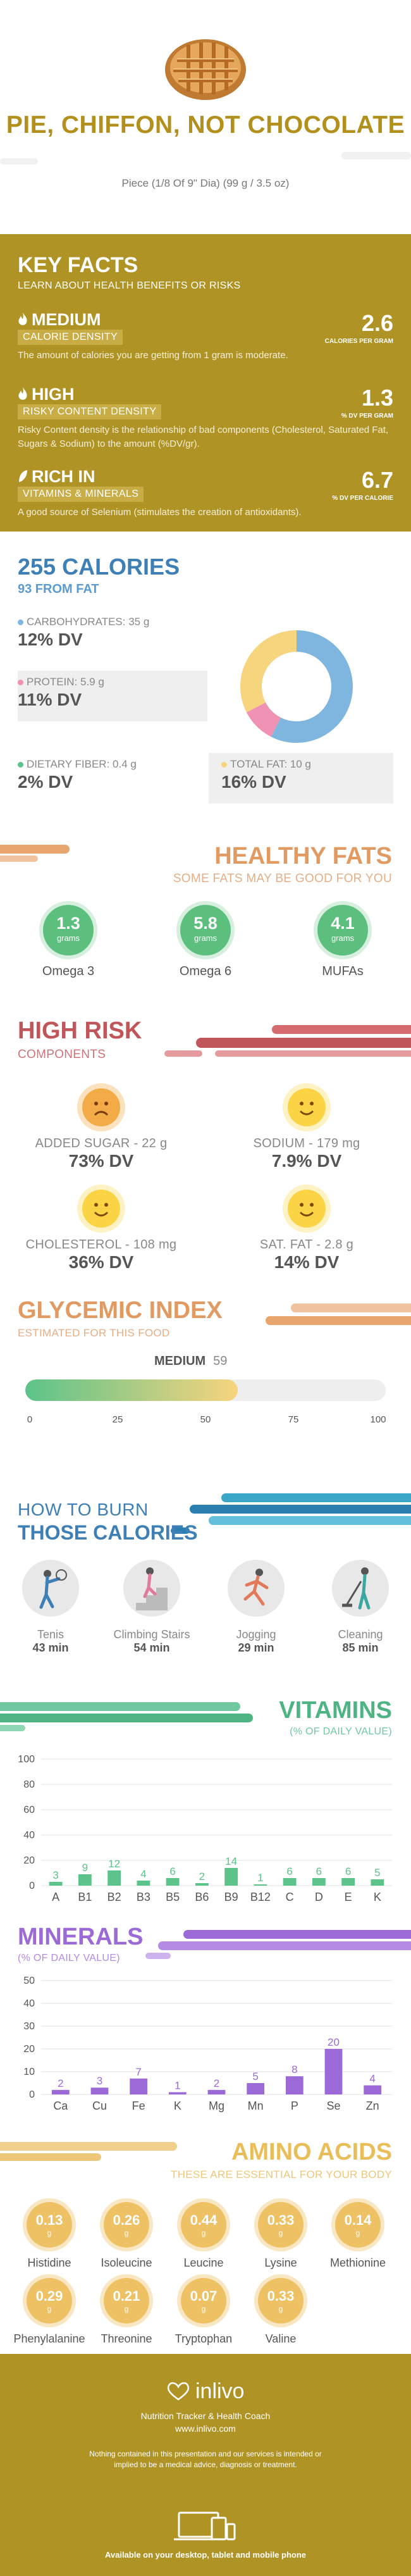 The width and height of the screenshot is (411, 2576). What do you see at coordinates (126, 2220) in the screenshot?
I see `amino-value: 0.26` at bounding box center [126, 2220].